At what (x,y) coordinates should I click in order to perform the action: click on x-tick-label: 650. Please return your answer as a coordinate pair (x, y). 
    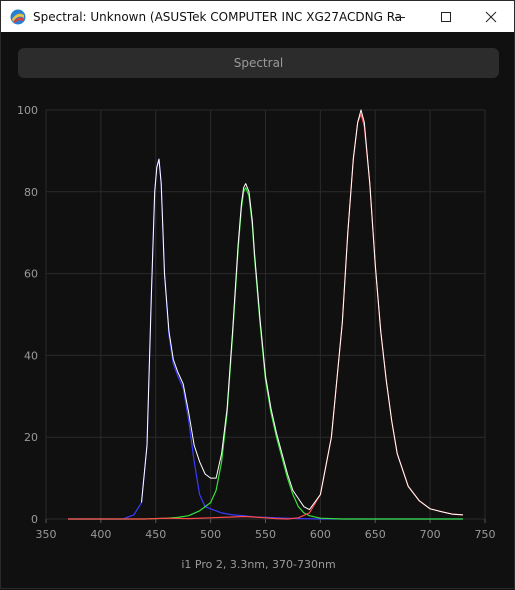
    Looking at the image, I should click on (375, 534).